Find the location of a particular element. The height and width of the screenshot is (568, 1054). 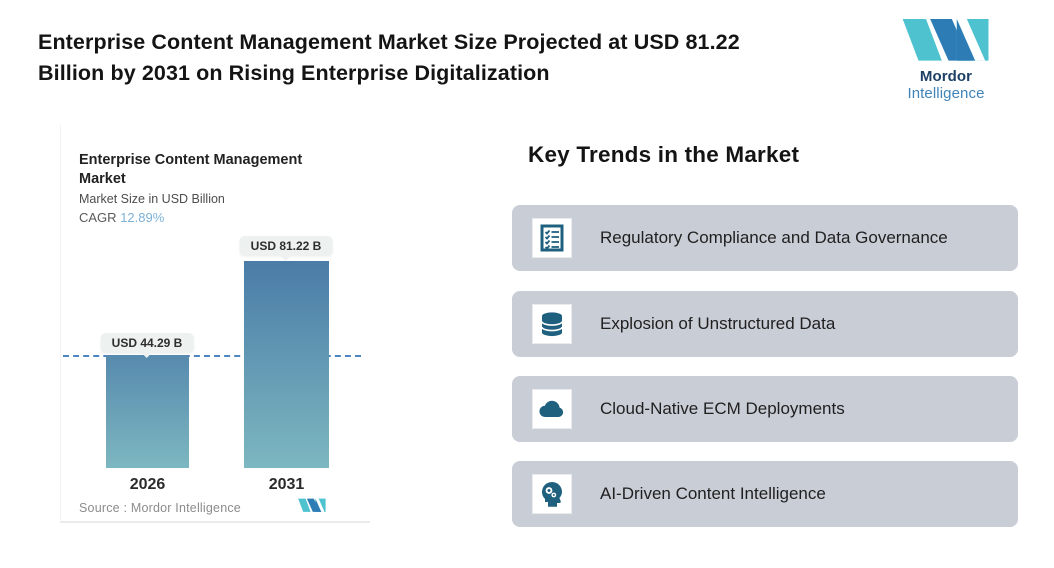

cagr-value: 12.89% is located at coordinates (142, 217).